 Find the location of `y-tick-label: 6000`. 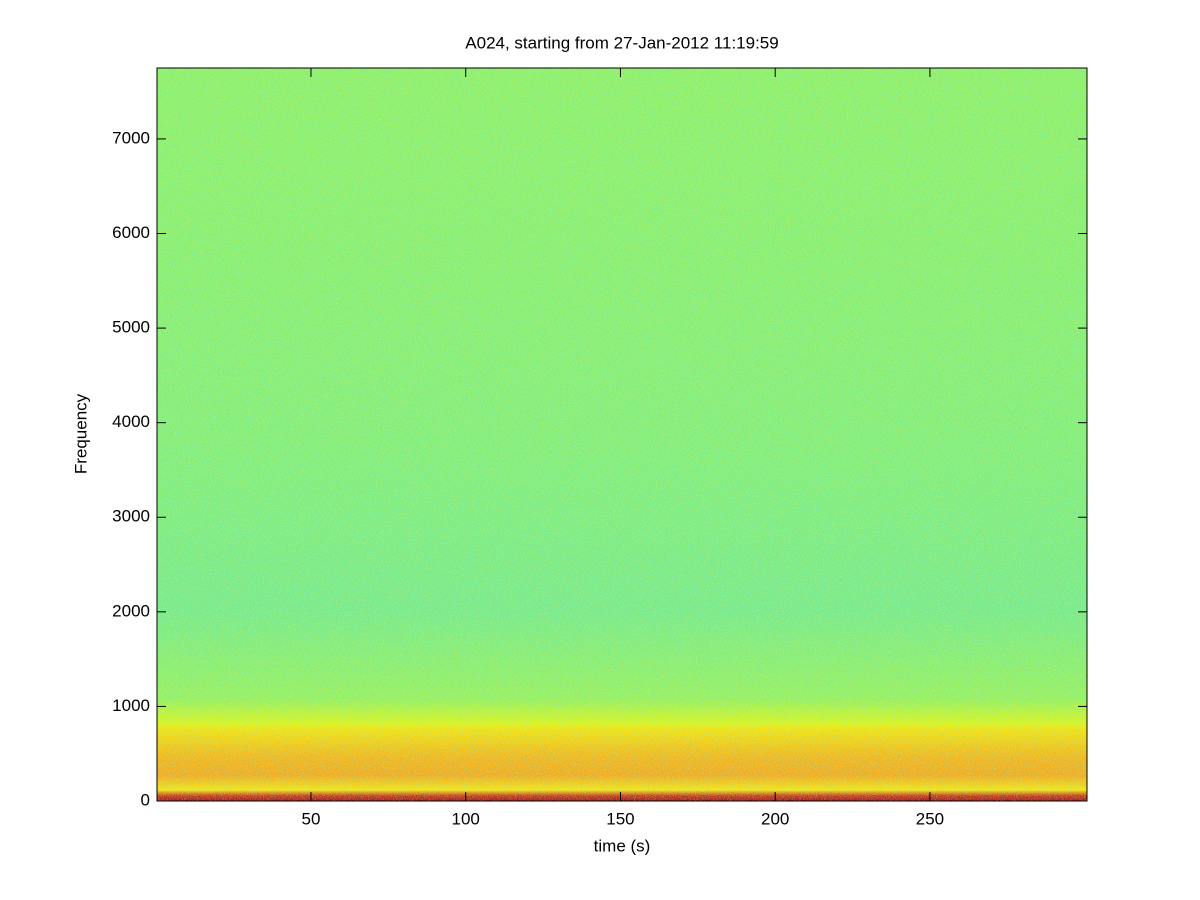

y-tick-label: 6000 is located at coordinates (131, 232).